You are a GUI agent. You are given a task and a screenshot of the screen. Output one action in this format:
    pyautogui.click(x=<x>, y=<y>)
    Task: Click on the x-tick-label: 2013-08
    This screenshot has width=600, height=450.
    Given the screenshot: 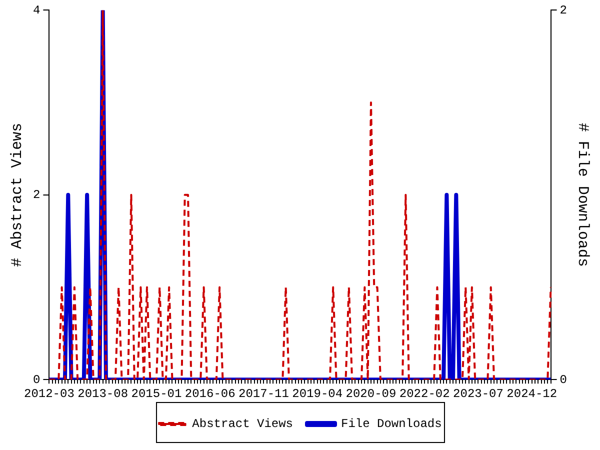 What is the action you would take?
    pyautogui.click(x=103, y=393)
    